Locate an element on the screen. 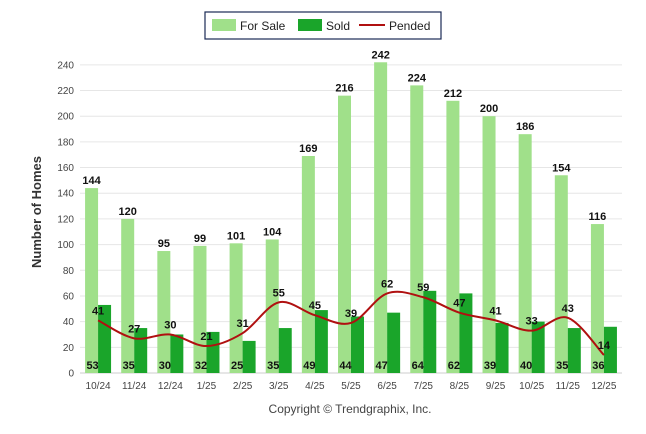 The height and width of the screenshot is (434, 646). x-tick-label: 5/25 is located at coordinates (351, 386).